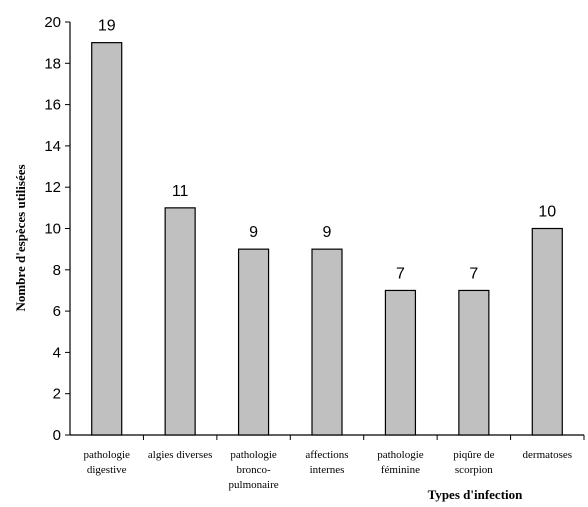 The image size is (588, 507). What do you see at coordinates (20, 237) in the screenshot?
I see `y-axis-title: Nombre d'espèces utilisées` at bounding box center [20, 237].